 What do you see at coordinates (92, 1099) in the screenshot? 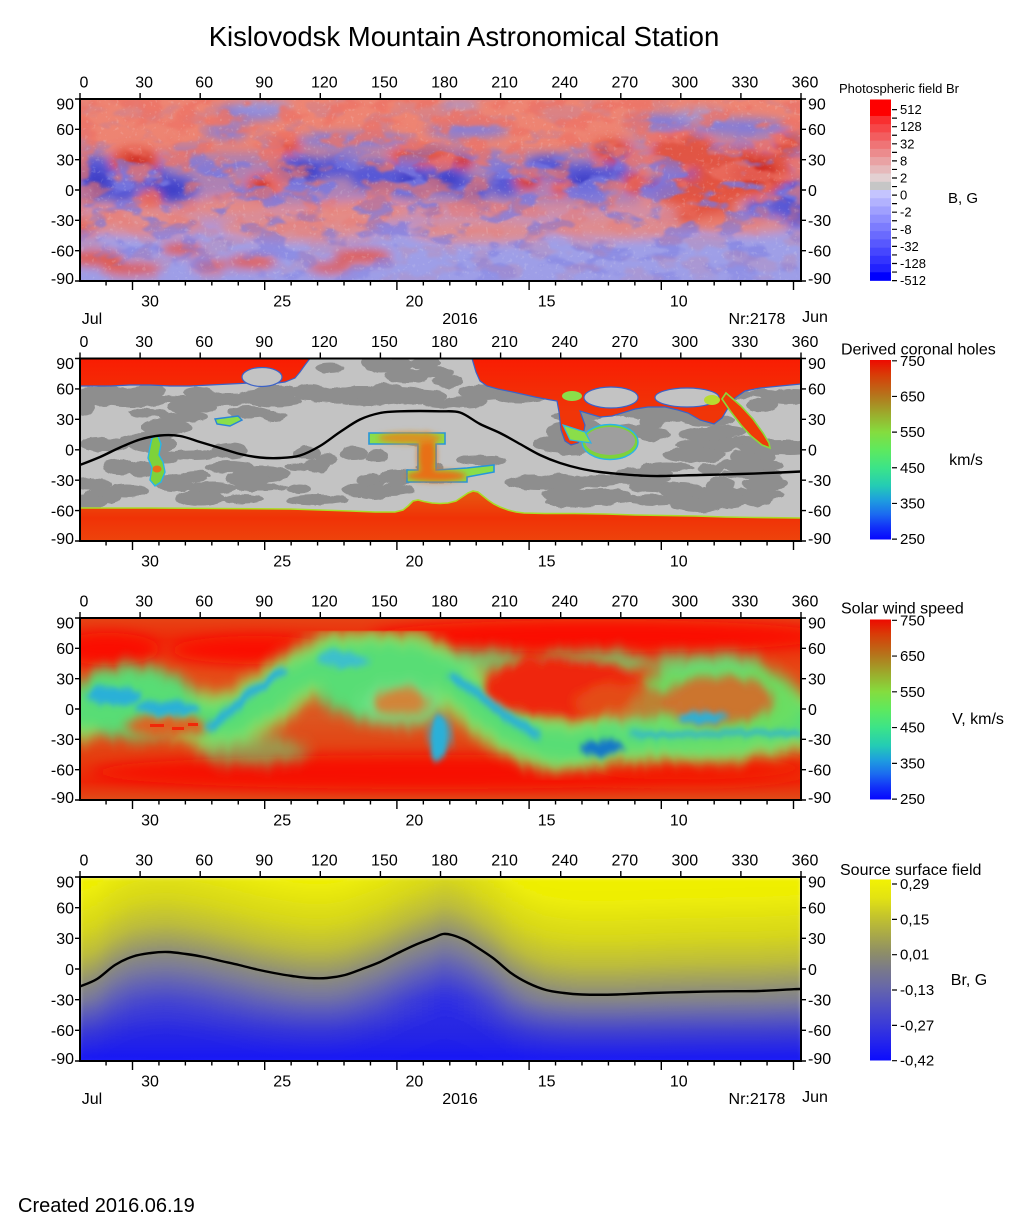
I see `svg-text: Jul` at bounding box center [92, 1099].